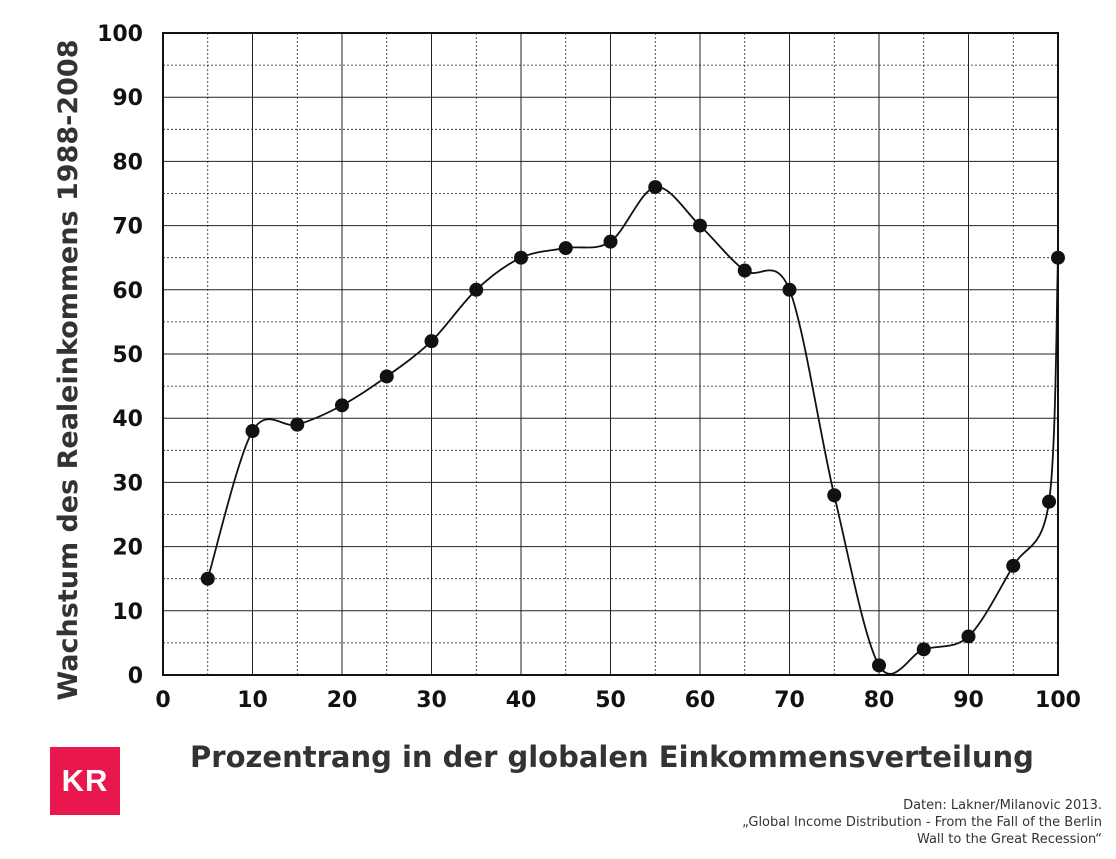 The height and width of the screenshot is (859, 1116). Describe the element at coordinates (521, 700) in the screenshot. I see `x-tick-label: 40` at that location.